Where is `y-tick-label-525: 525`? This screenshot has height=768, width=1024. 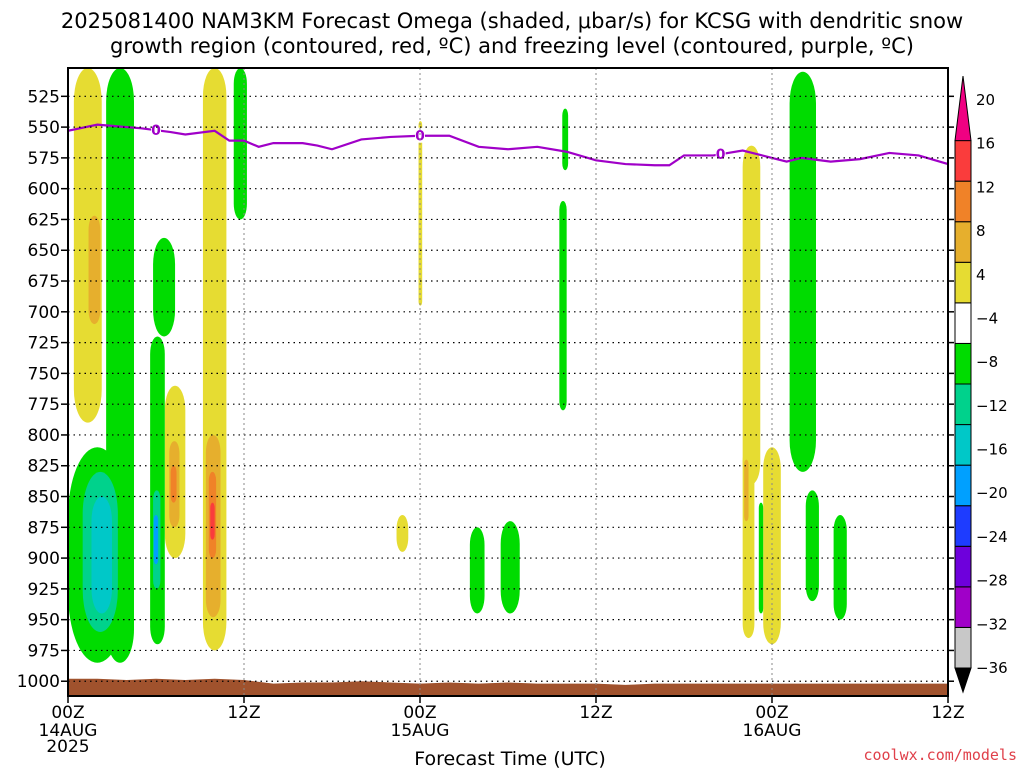 y-tick-label-525: 525 is located at coordinates (44, 97).